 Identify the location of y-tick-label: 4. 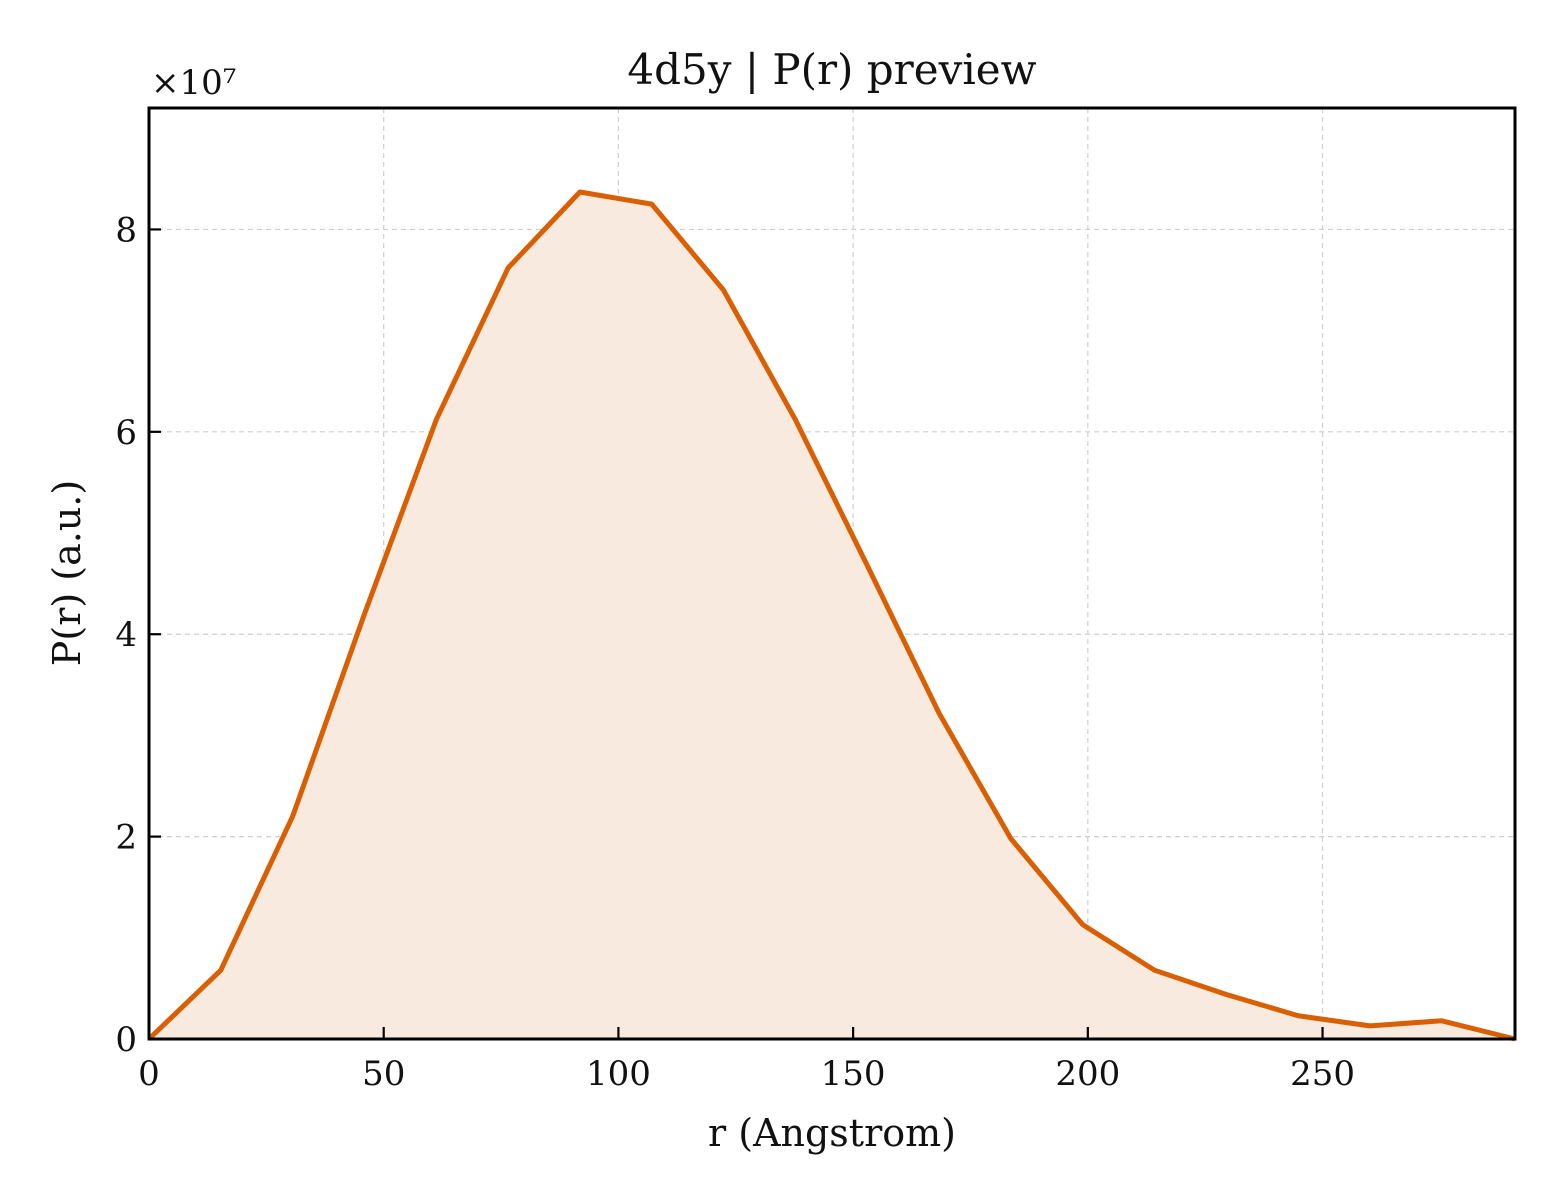
(126, 635).